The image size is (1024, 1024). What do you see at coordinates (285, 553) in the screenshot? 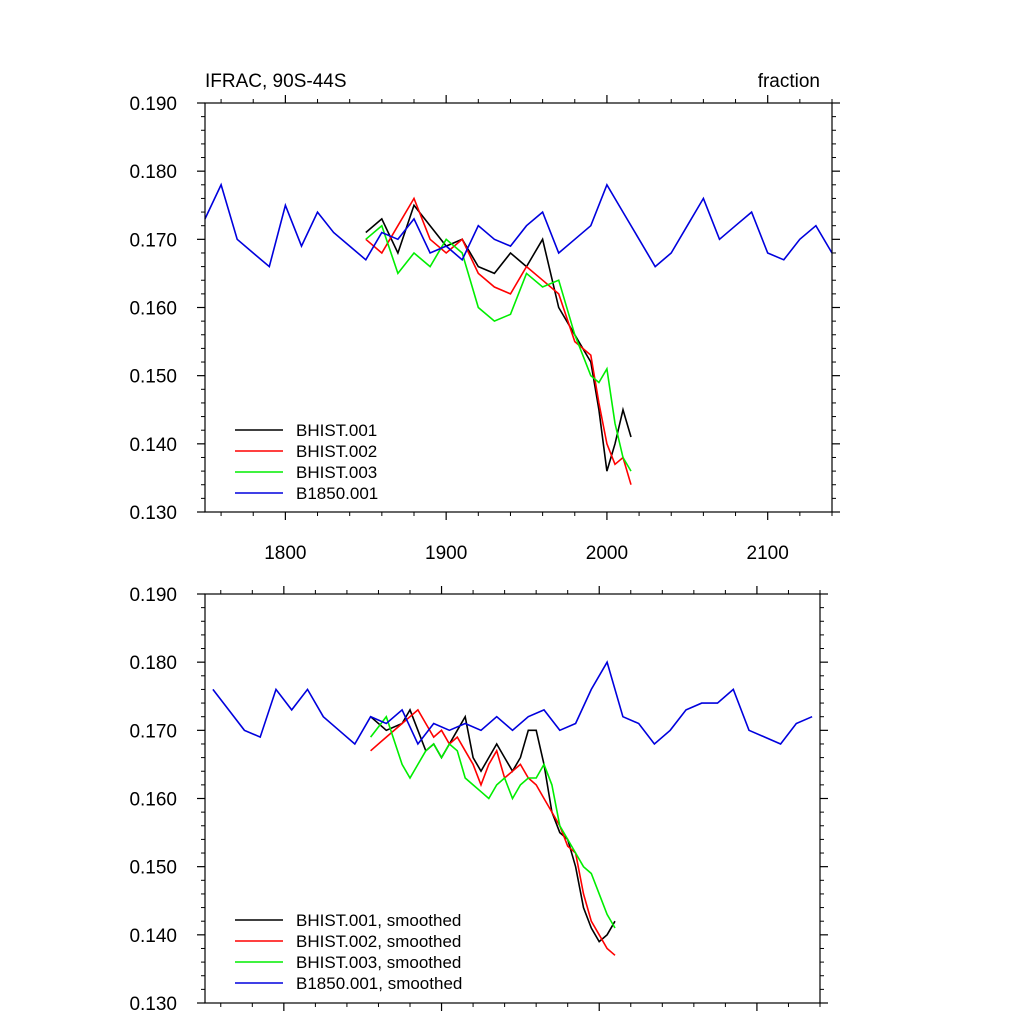
I see `x-tick-label: 1800` at bounding box center [285, 553].